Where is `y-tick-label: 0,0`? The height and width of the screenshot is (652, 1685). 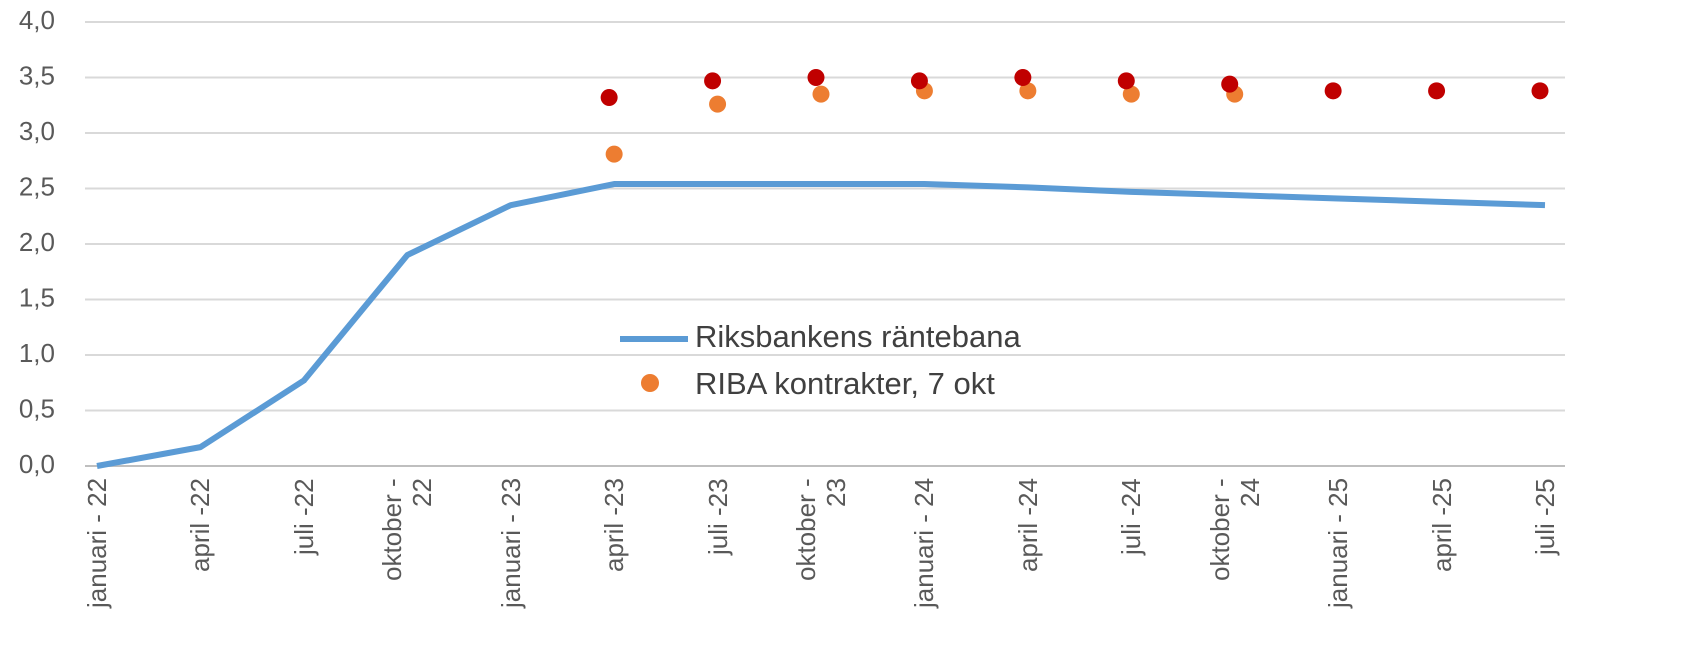 y-tick-label: 0,0 is located at coordinates (37, 464).